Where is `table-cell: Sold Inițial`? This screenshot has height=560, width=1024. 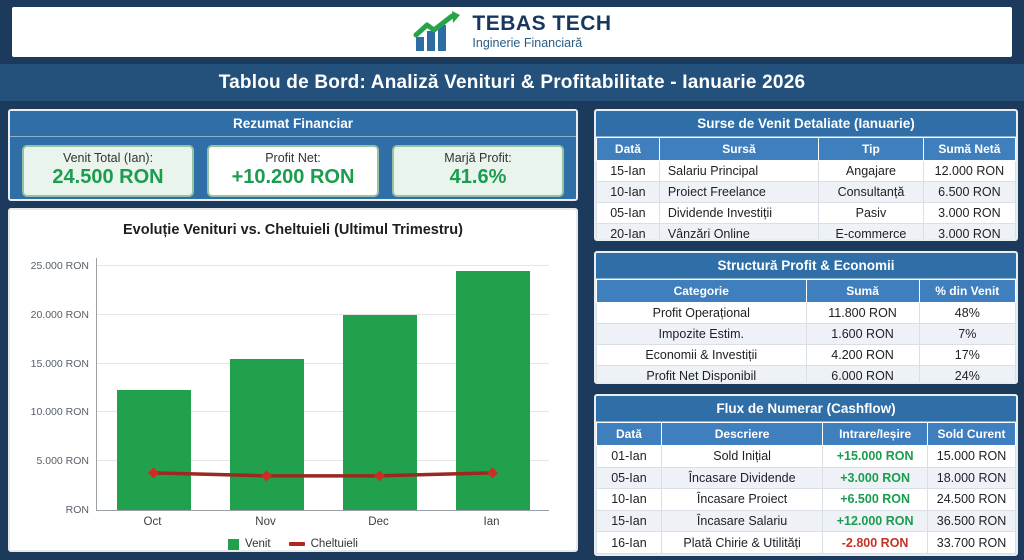 table-cell: Sold Inițial is located at coordinates (742, 456).